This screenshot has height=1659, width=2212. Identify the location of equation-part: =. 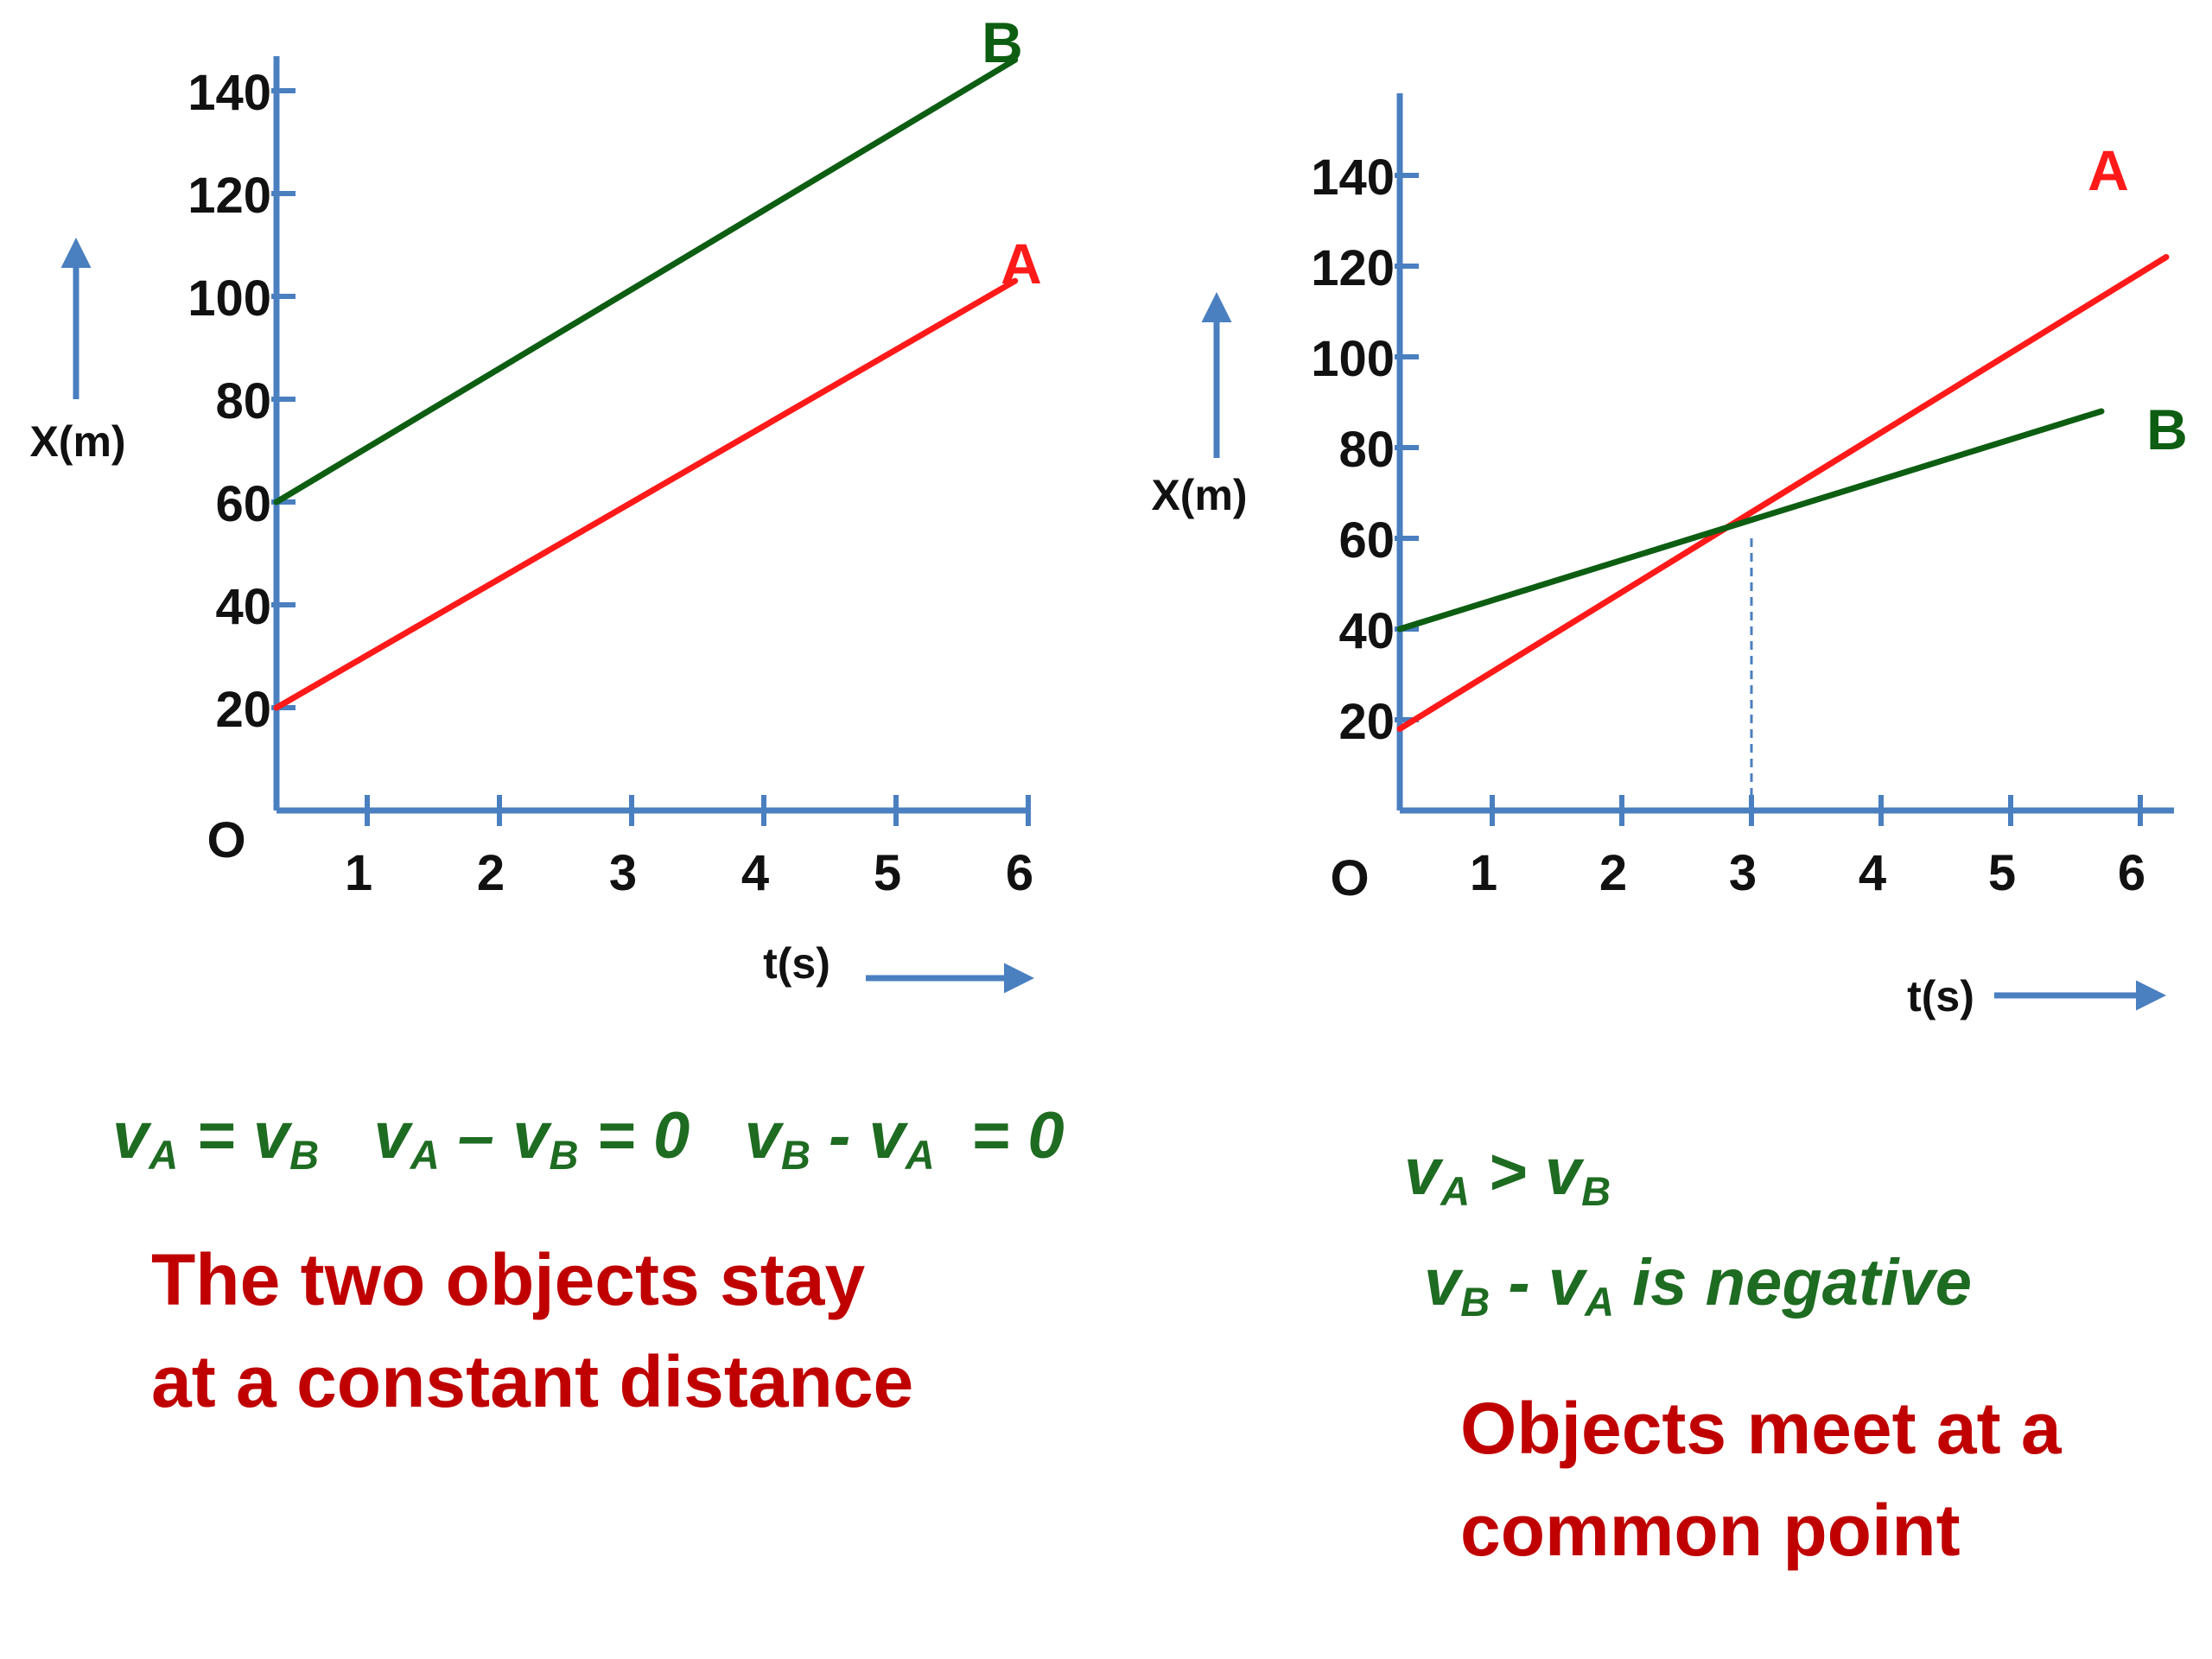
(215, 1136).